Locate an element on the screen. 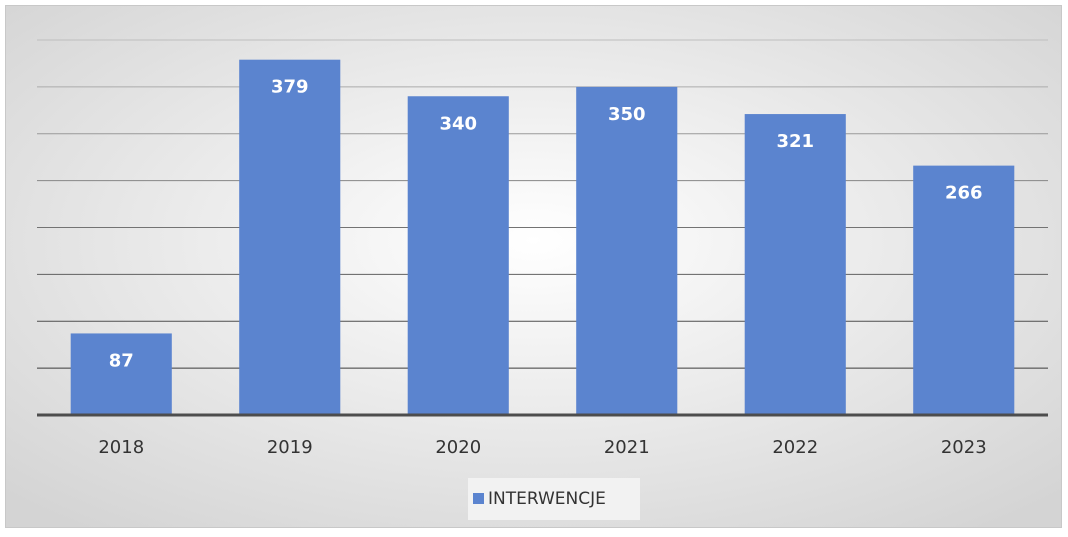 This screenshot has height=537, width=1068. x-tick-label: 2020 is located at coordinates (458, 447).